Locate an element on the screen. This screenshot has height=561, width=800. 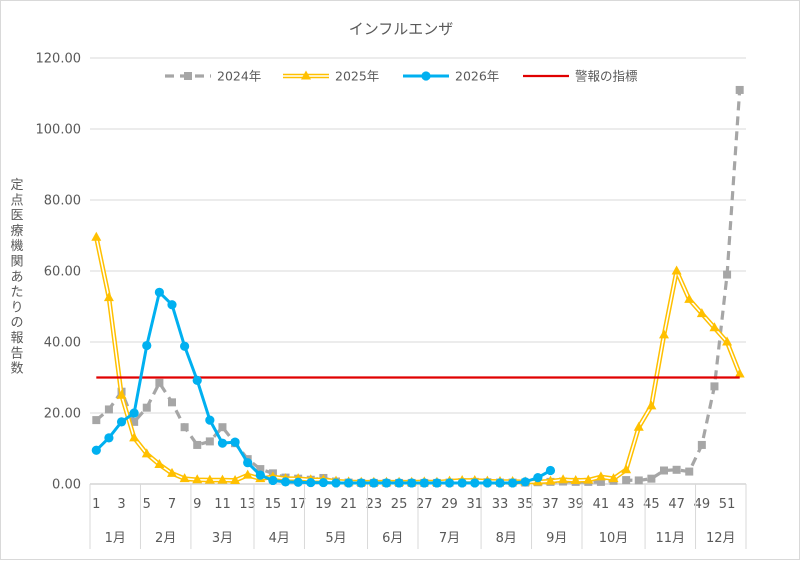
legend-label: 2025年 is located at coordinates (357, 76).